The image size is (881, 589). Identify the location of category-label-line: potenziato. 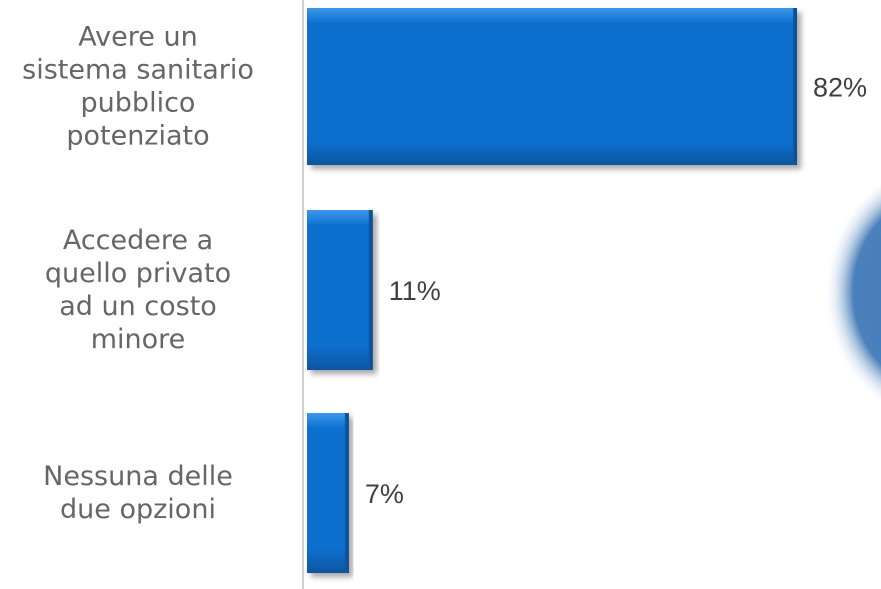
(137, 136).